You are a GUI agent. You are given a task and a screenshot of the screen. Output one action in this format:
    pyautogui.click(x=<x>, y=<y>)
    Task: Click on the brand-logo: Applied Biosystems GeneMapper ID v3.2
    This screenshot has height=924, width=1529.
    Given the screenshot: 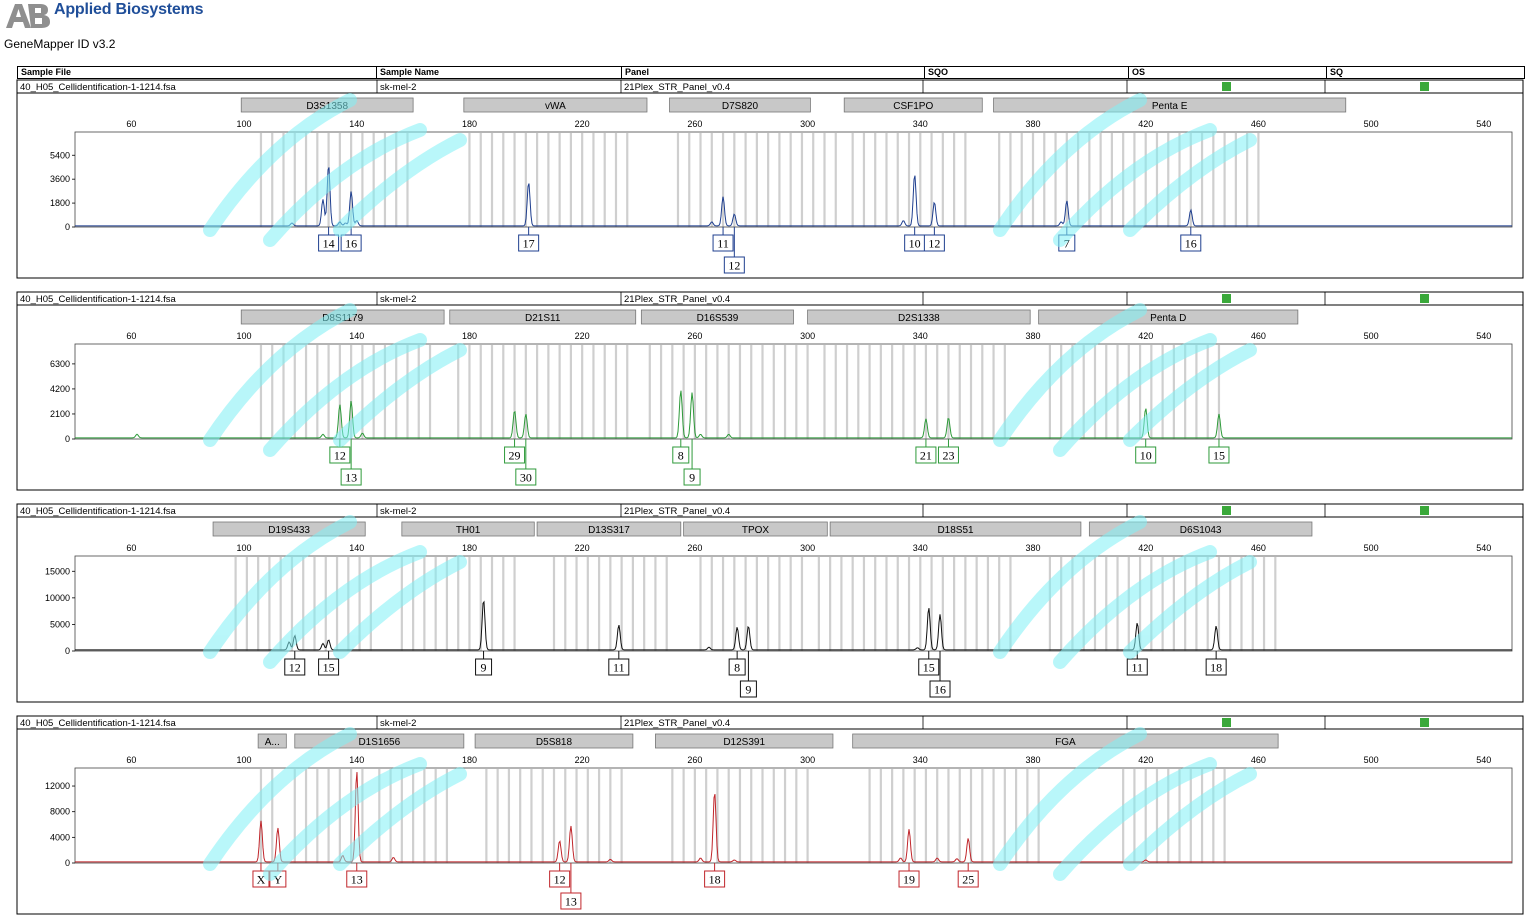 What is the action you would take?
    pyautogui.click(x=104, y=27)
    